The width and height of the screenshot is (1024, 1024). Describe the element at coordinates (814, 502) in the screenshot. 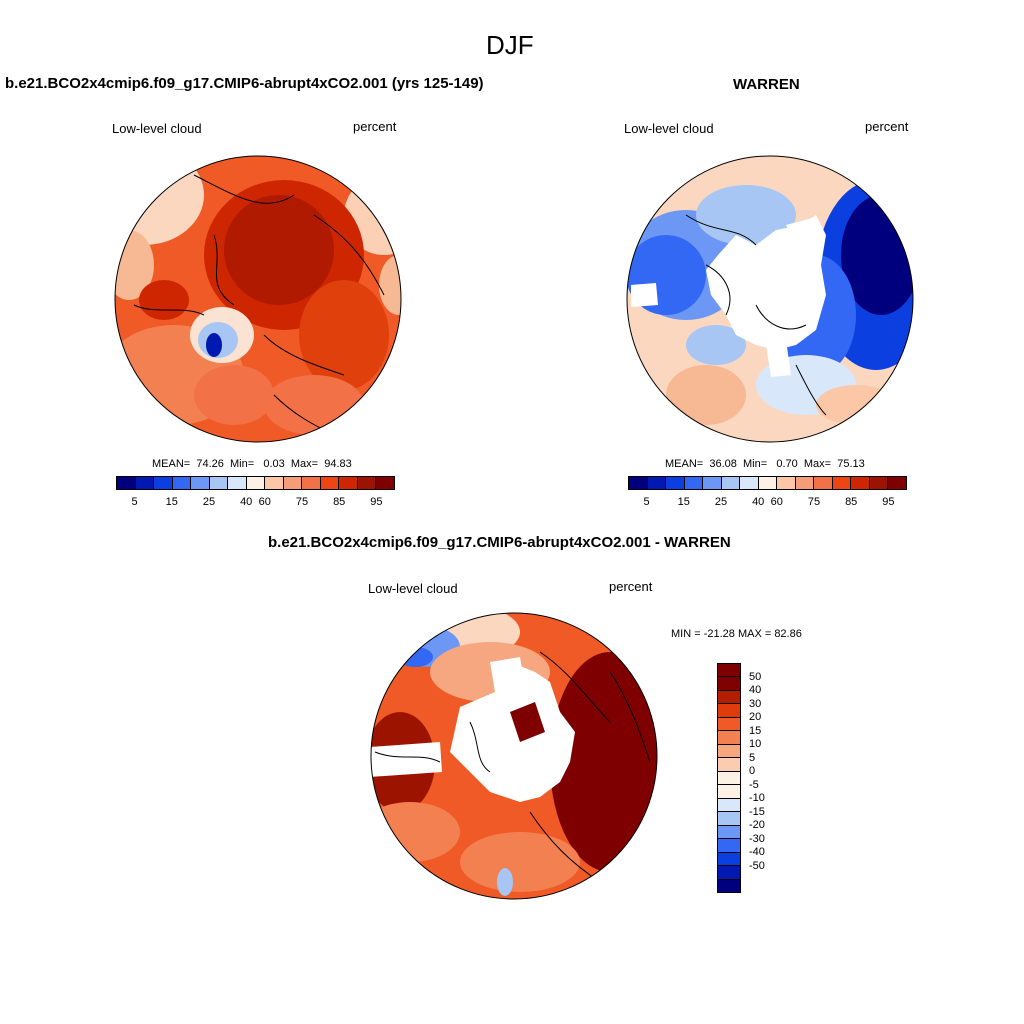

I see `panel2-colorbar-label: 75` at that location.